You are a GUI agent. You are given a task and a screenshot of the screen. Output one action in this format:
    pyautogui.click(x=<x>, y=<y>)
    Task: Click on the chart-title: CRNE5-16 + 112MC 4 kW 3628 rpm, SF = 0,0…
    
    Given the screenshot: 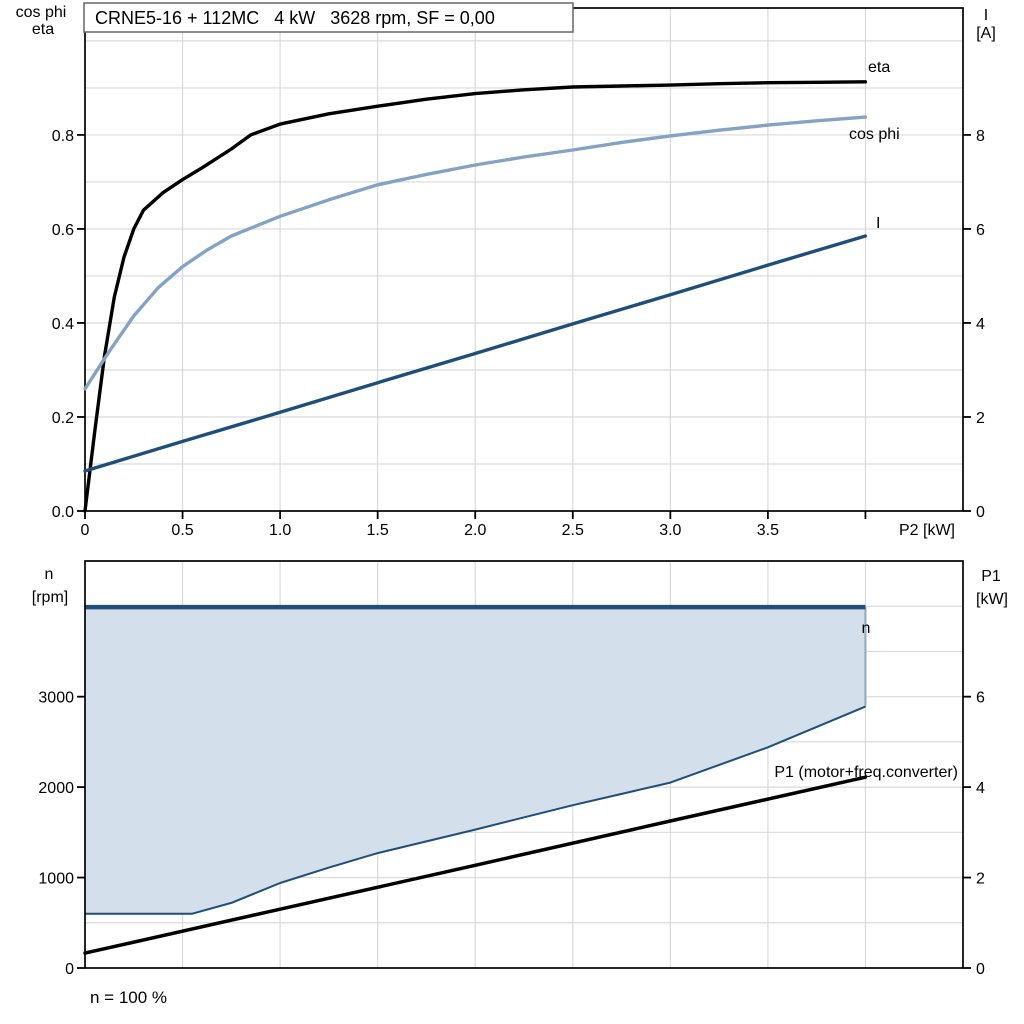 What is the action you would take?
    pyautogui.click(x=295, y=18)
    